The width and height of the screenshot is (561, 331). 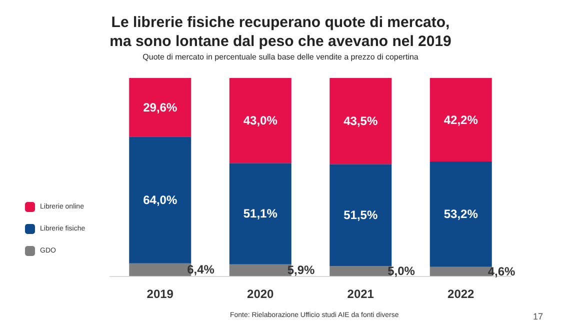 I want to click on data-label: 43,0%, so click(x=260, y=121).